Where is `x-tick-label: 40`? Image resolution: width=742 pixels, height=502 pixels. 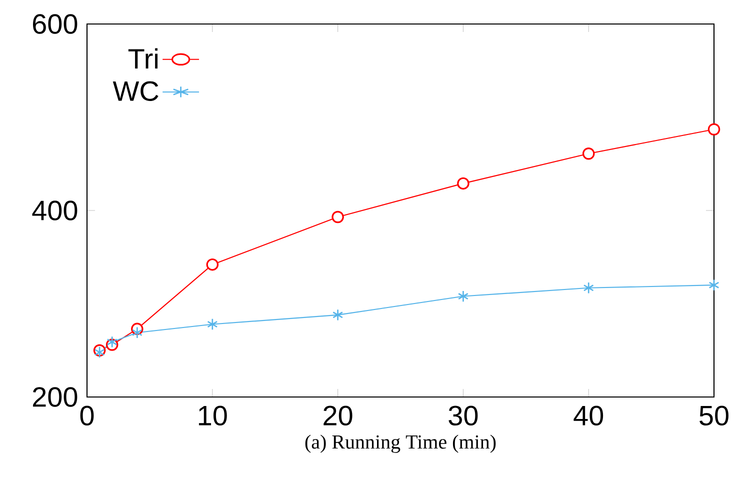
x-tick-label: 40 is located at coordinates (589, 416).